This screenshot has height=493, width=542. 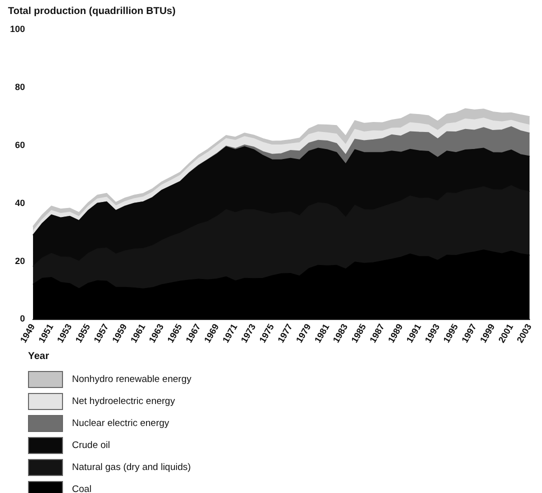 What do you see at coordinates (20, 203) in the screenshot?
I see `y-tick-label: 40` at bounding box center [20, 203].